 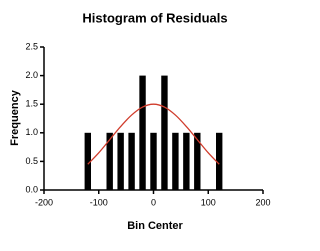 What do you see at coordinates (153, 202) in the screenshot?
I see `x-tick-label: 0` at bounding box center [153, 202].